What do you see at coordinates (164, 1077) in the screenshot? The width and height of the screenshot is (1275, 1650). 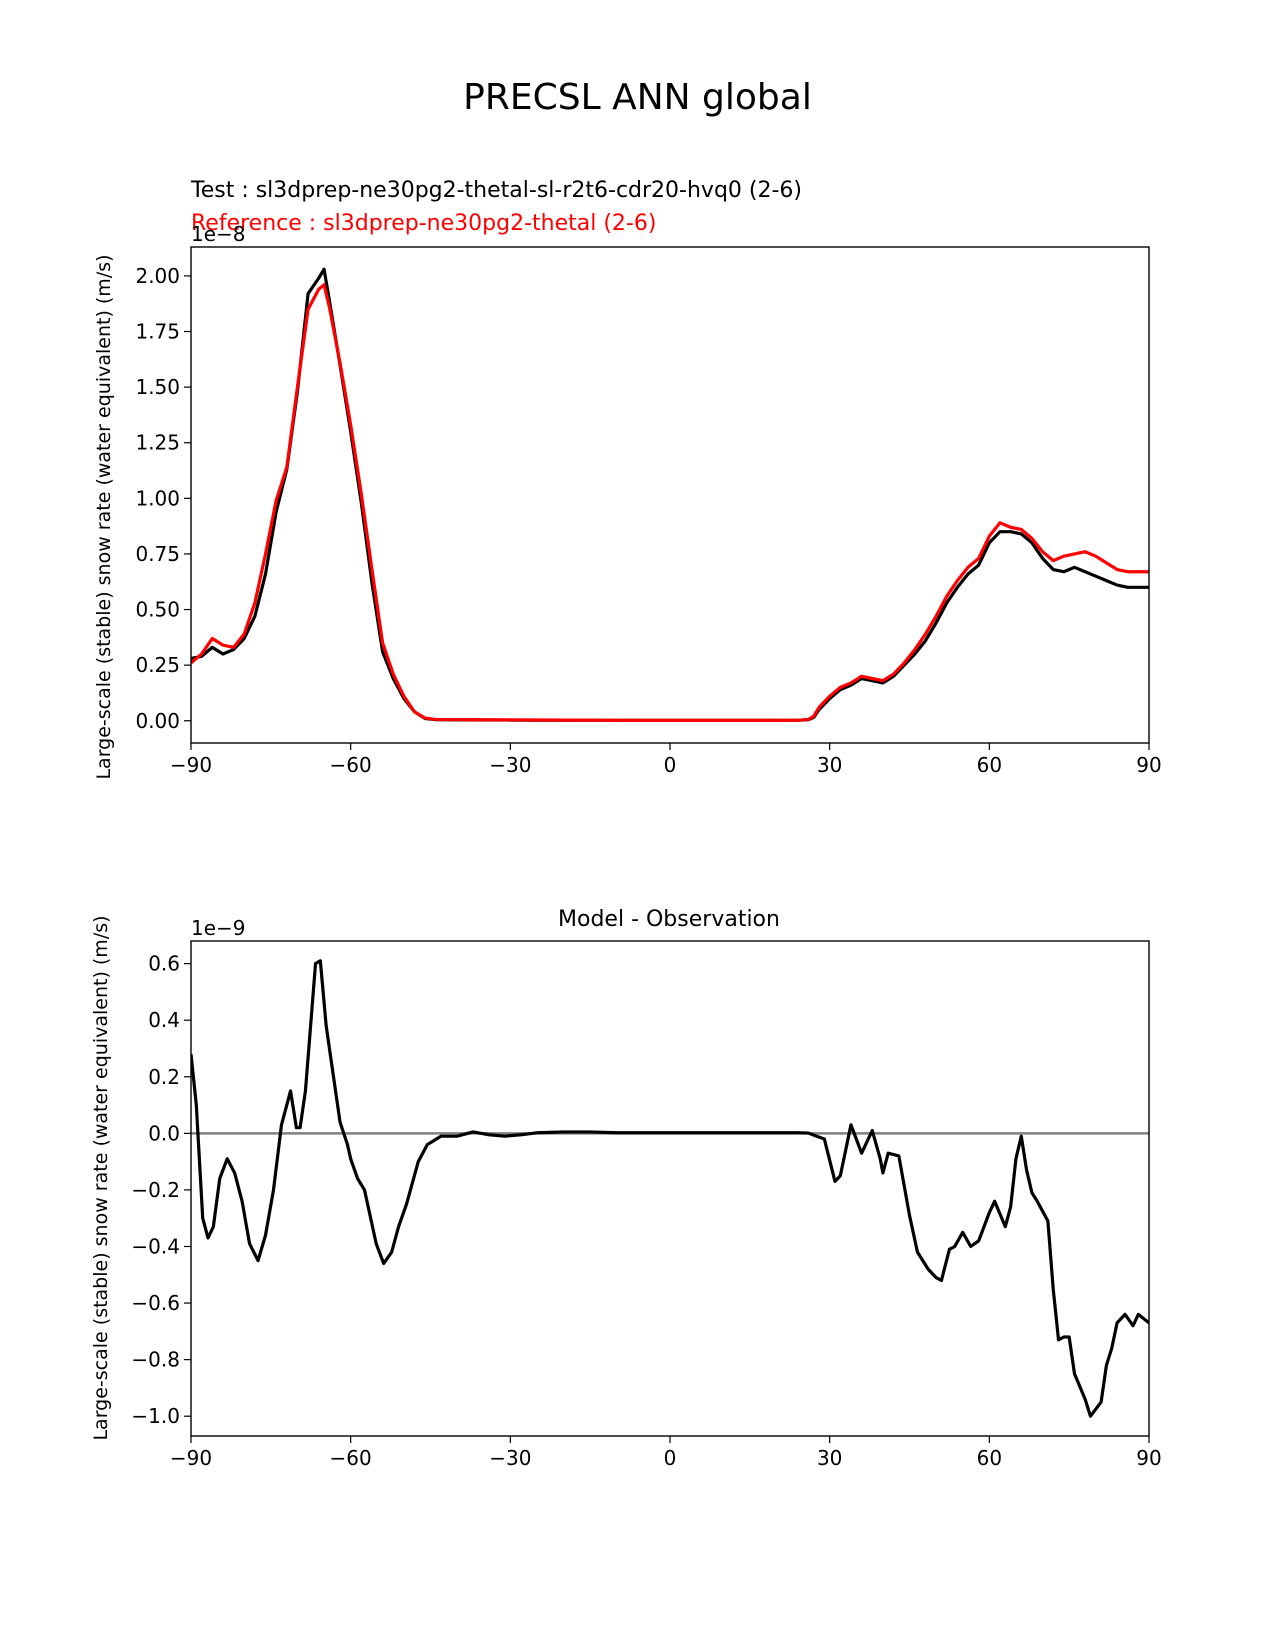 I see `bottom-y-tick-label: 0.2` at bounding box center [164, 1077].